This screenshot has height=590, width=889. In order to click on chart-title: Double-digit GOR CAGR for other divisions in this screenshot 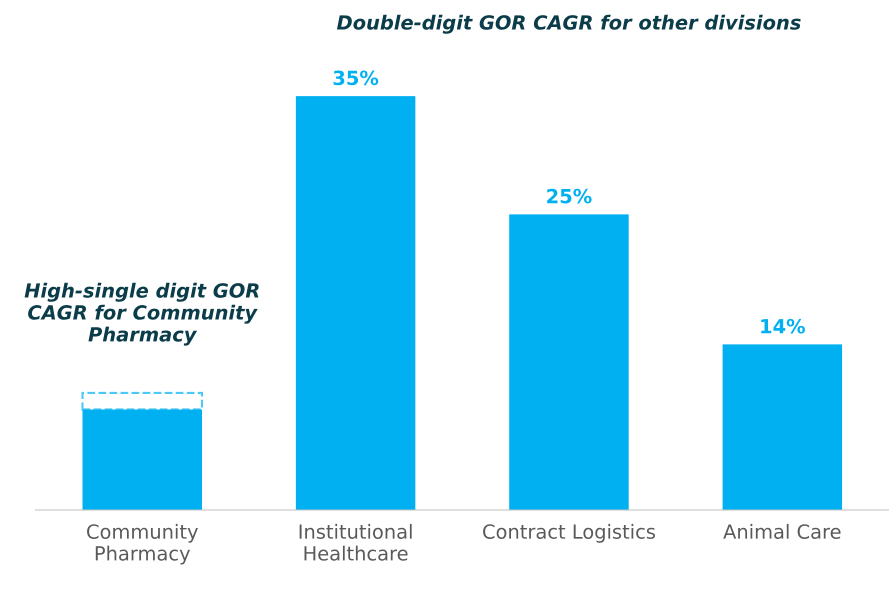, I will do `click(568, 24)`.